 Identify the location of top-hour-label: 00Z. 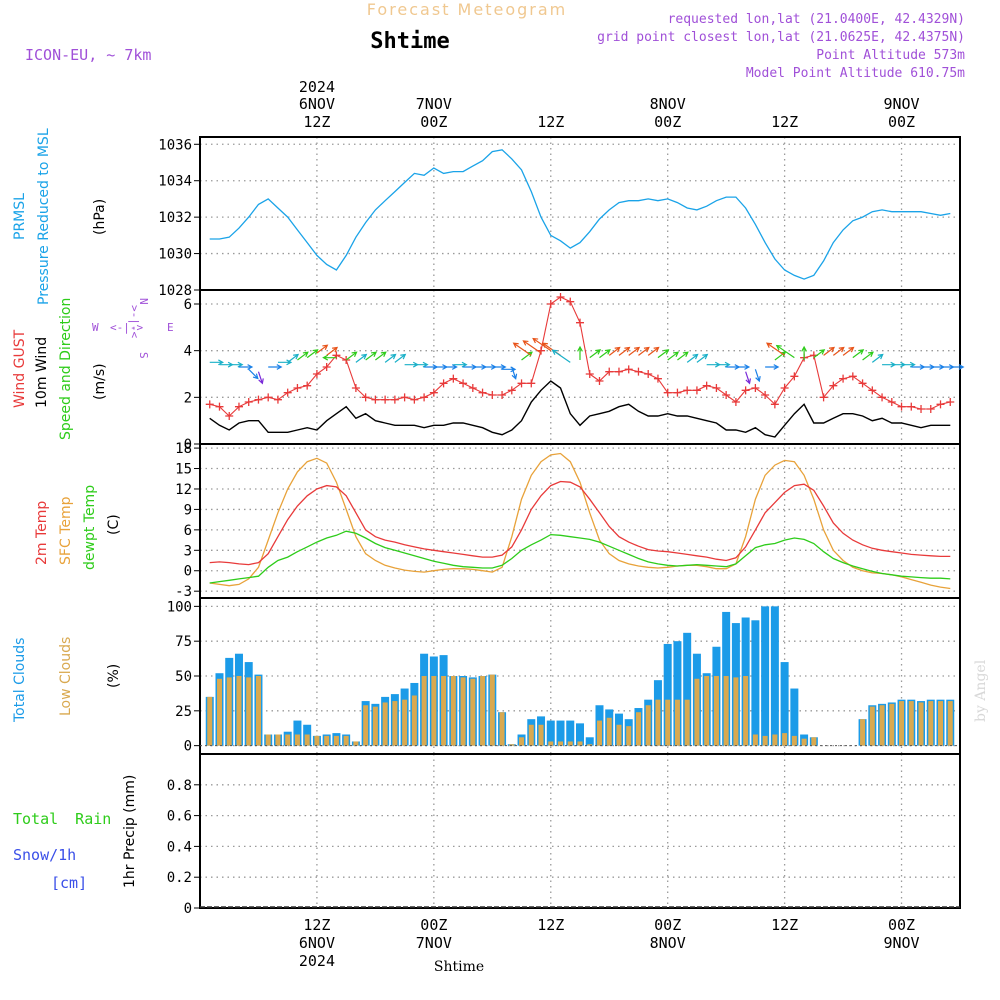
(901, 122).